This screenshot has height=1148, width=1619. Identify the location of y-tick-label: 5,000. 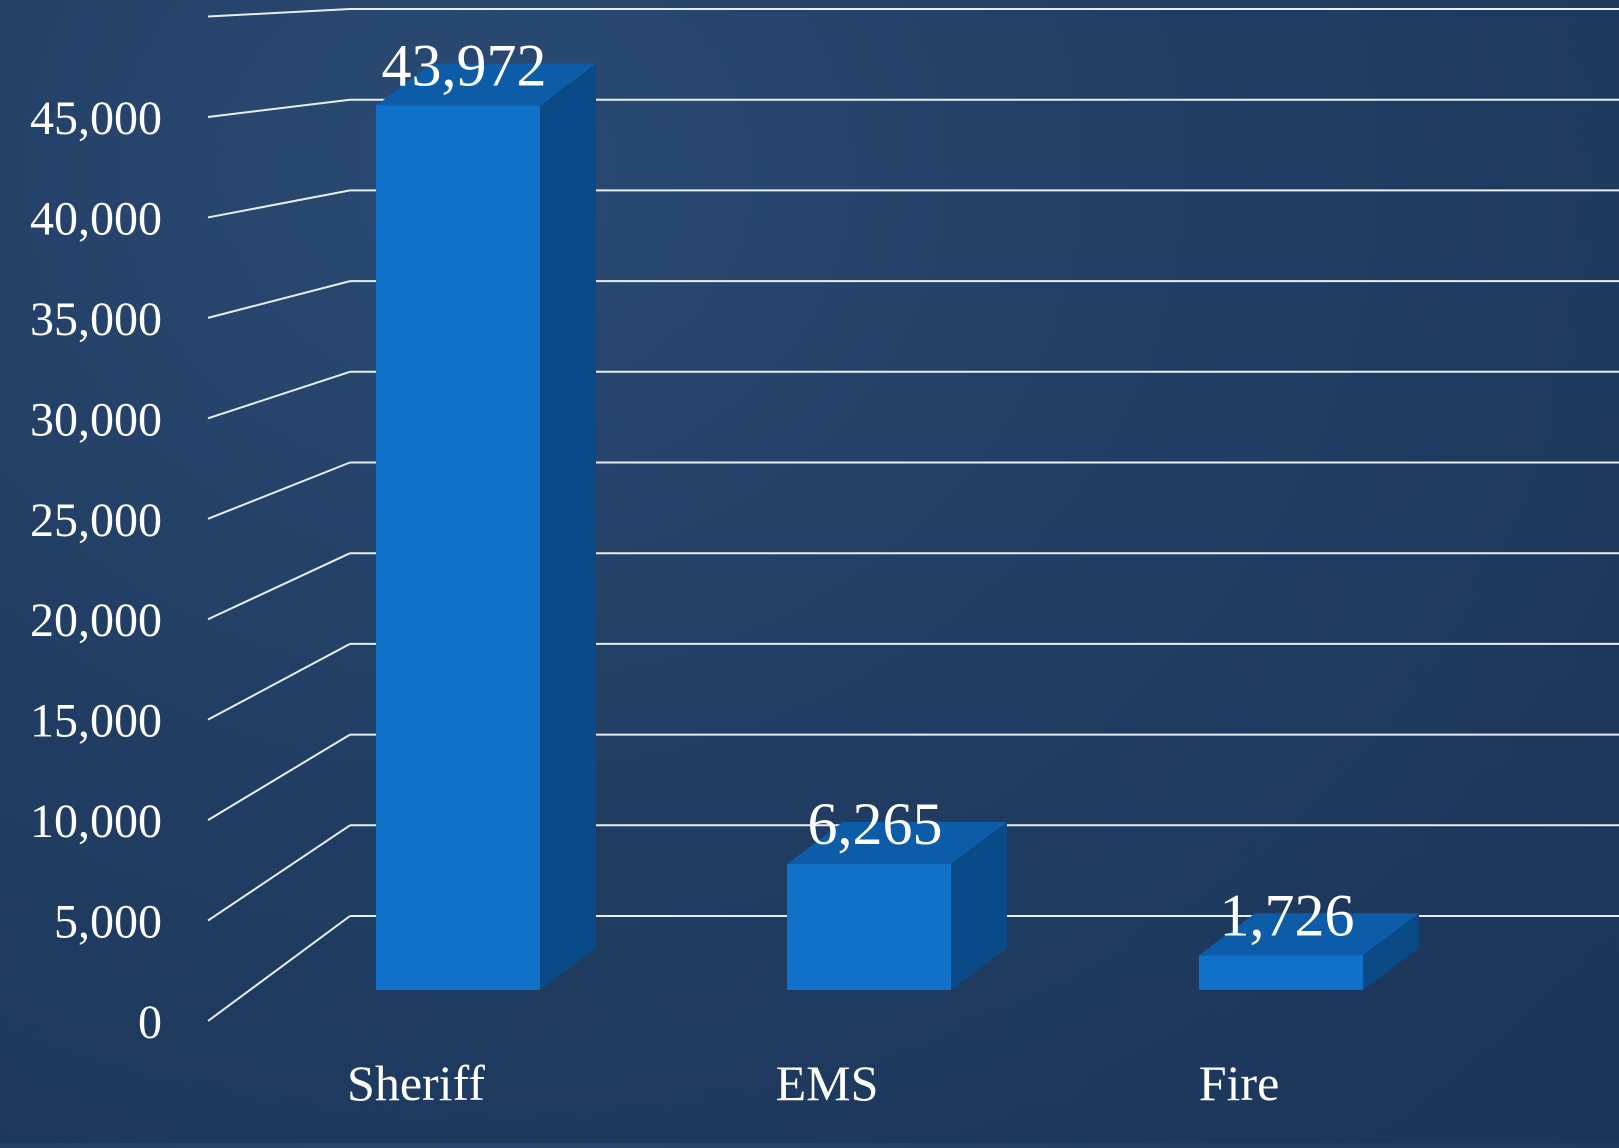
(108, 922).